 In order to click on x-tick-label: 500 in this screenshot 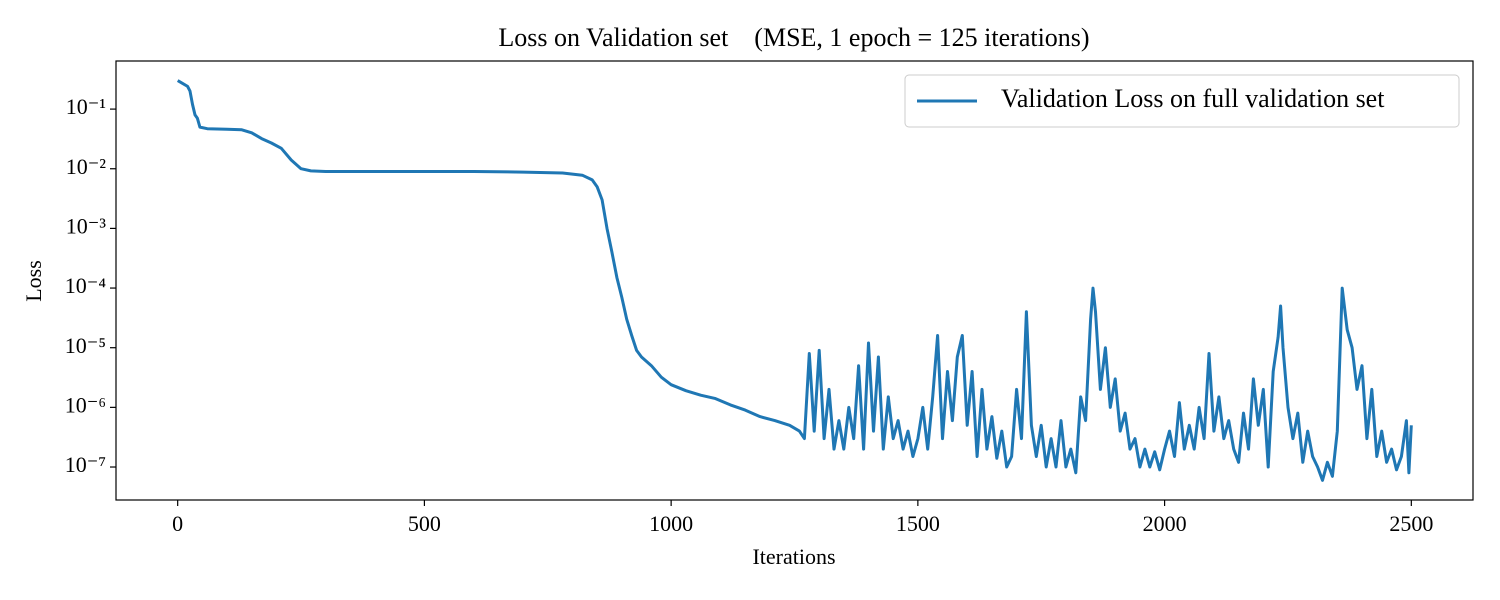, I will do `click(424, 523)`.